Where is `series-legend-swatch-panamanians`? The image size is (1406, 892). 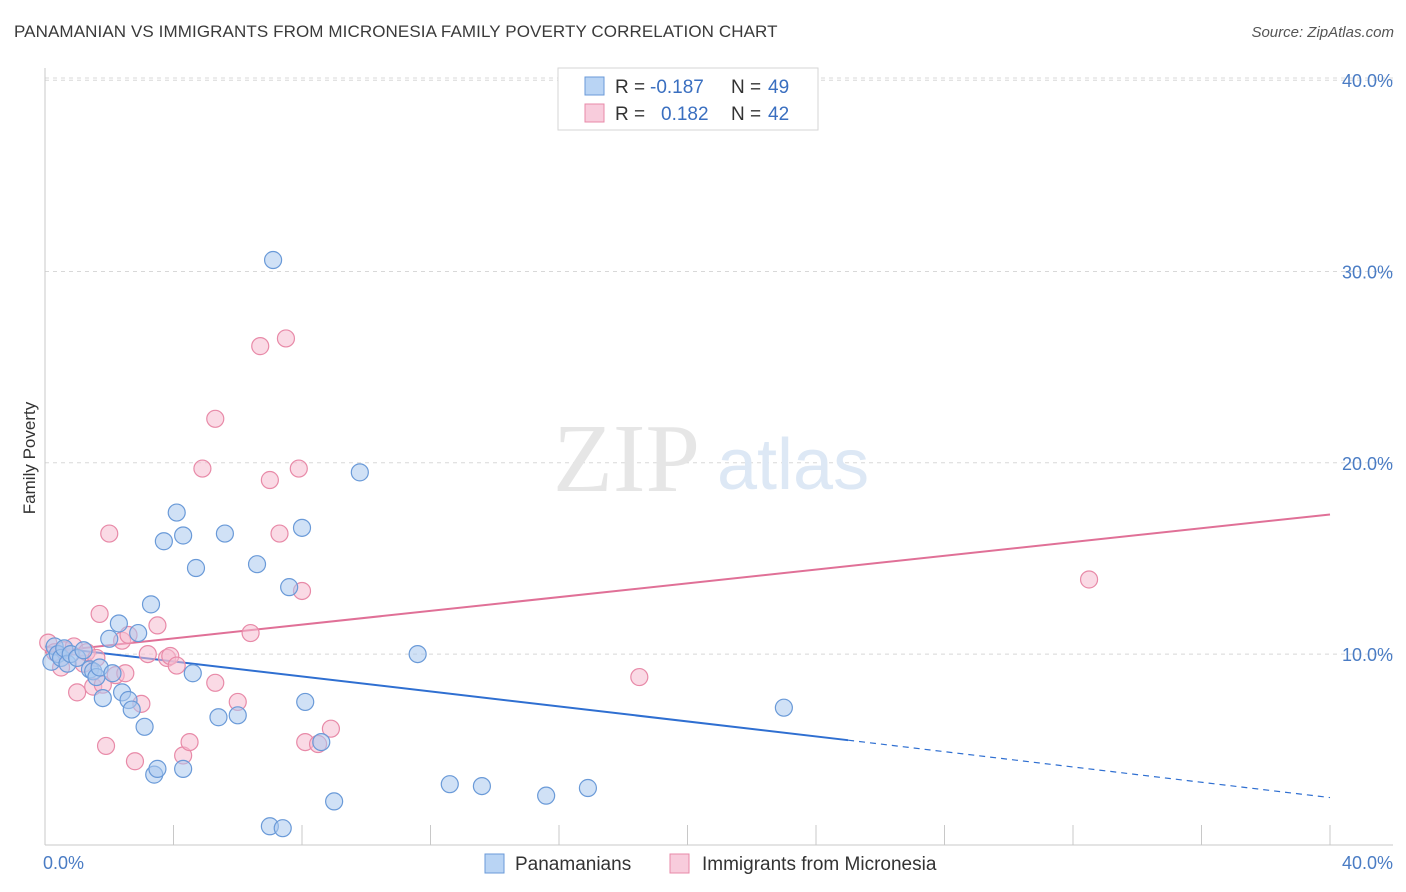
series-legend-swatch-panamanians is located at coordinates (494, 863).